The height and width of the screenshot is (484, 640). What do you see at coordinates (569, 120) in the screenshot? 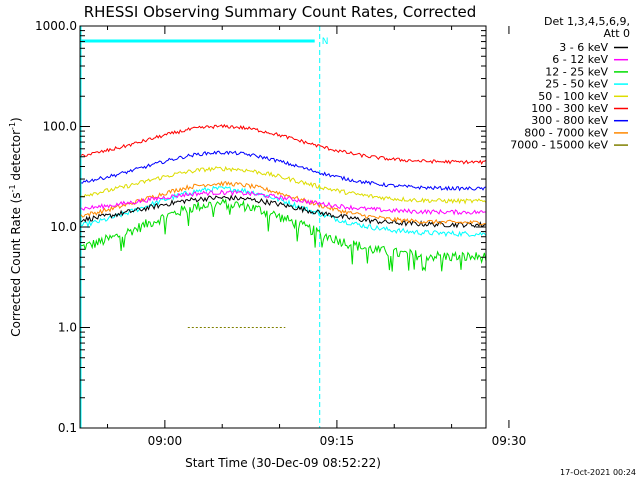
I see `legend-entry-label: 300 - 800 keV` at bounding box center [569, 120].